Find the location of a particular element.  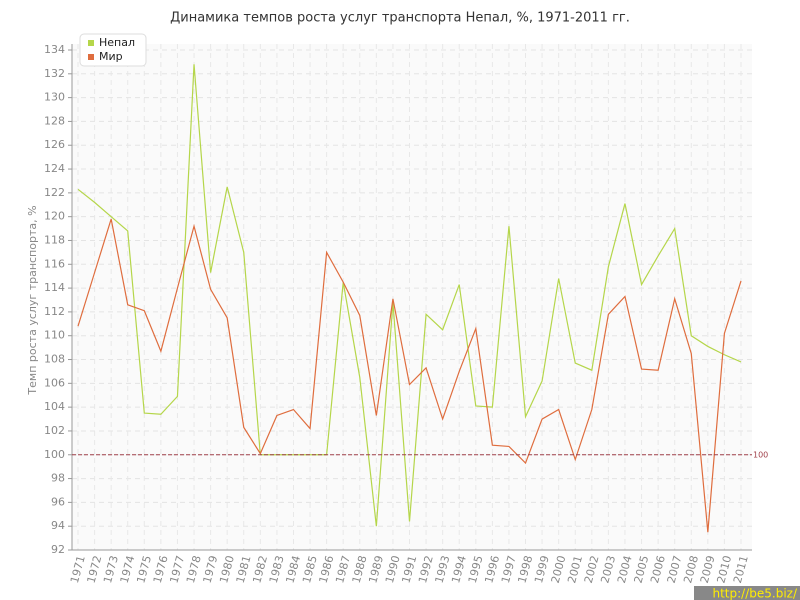

reference-label: 100 is located at coordinates (760, 454).